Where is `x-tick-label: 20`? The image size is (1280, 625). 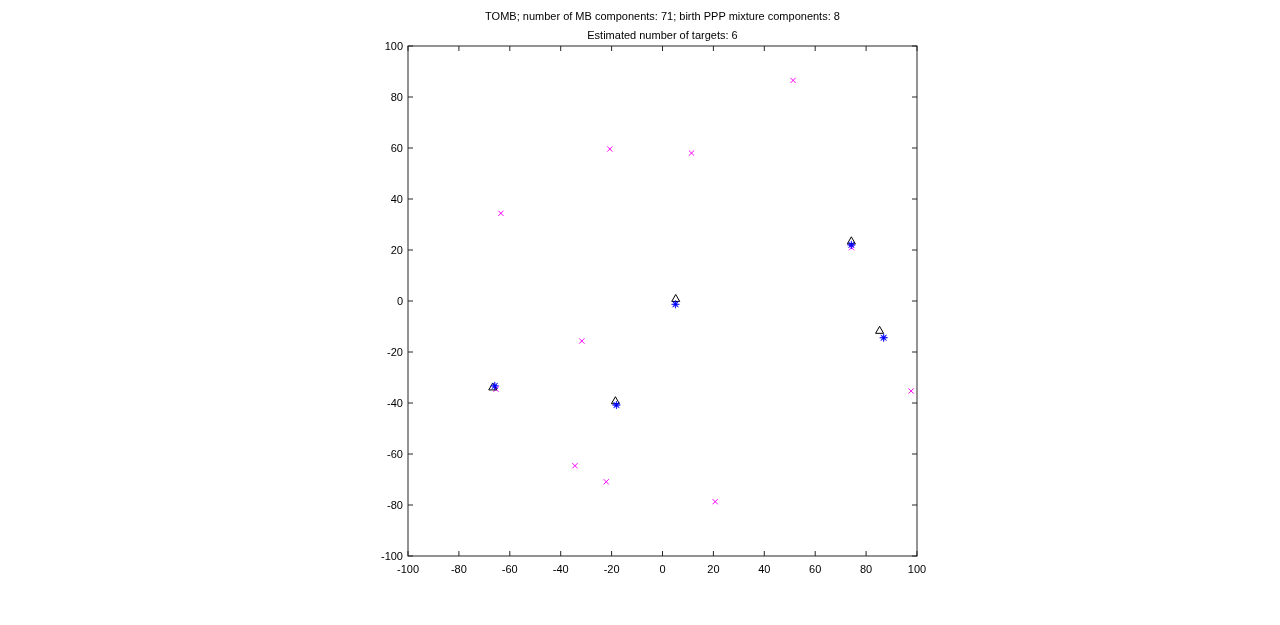 x-tick-label: 20 is located at coordinates (713, 569).